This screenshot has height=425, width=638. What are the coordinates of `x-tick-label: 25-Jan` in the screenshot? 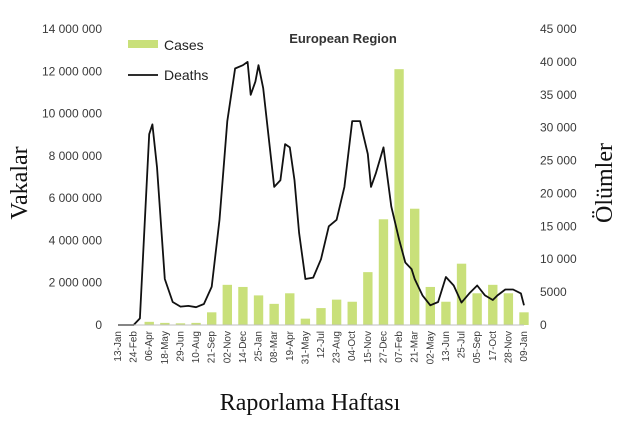 It's located at (259, 346).